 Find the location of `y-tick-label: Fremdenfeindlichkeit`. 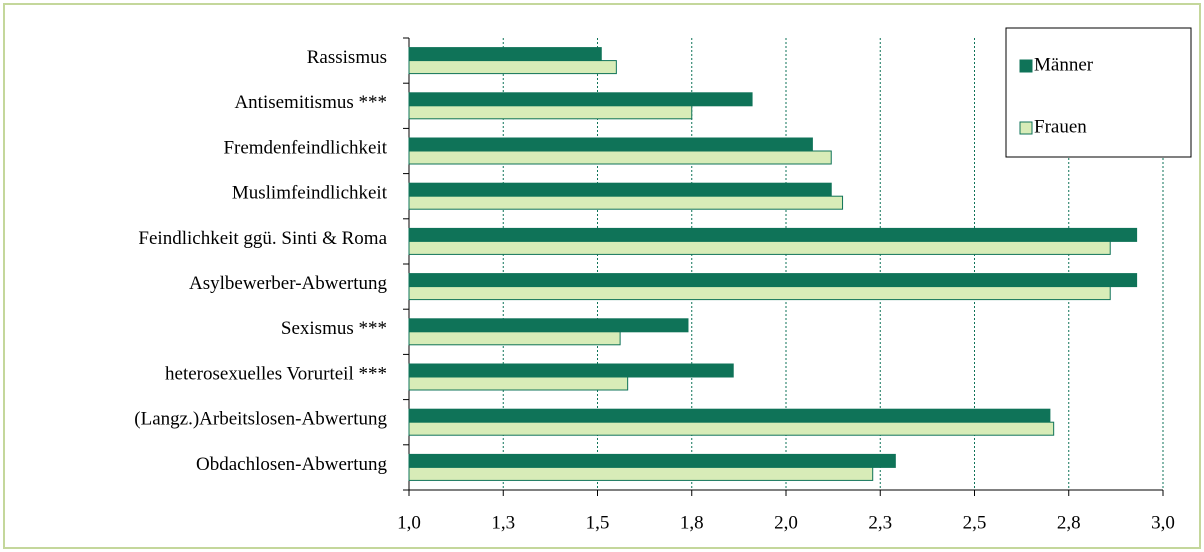

y-tick-label: Fremdenfeindlichkeit is located at coordinates (305, 147).